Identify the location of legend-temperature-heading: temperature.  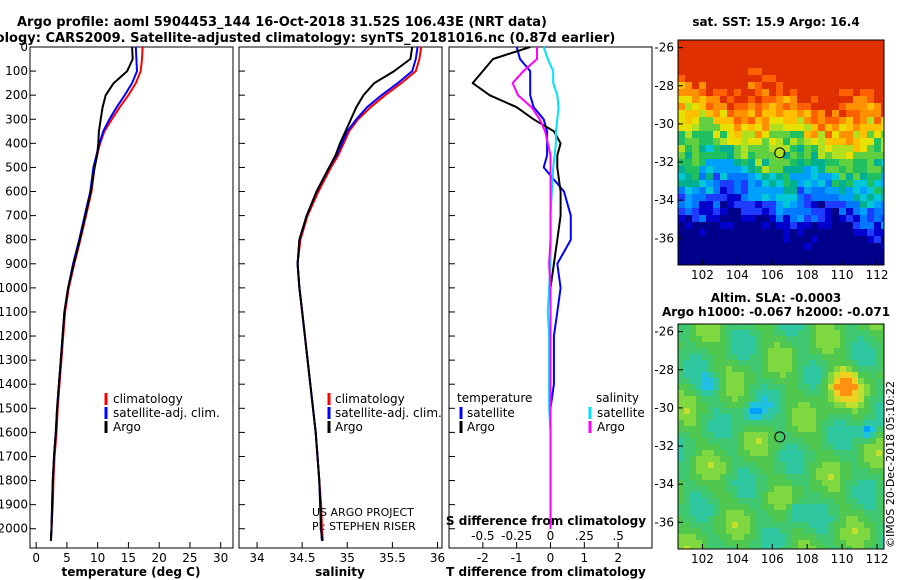
(494, 398).